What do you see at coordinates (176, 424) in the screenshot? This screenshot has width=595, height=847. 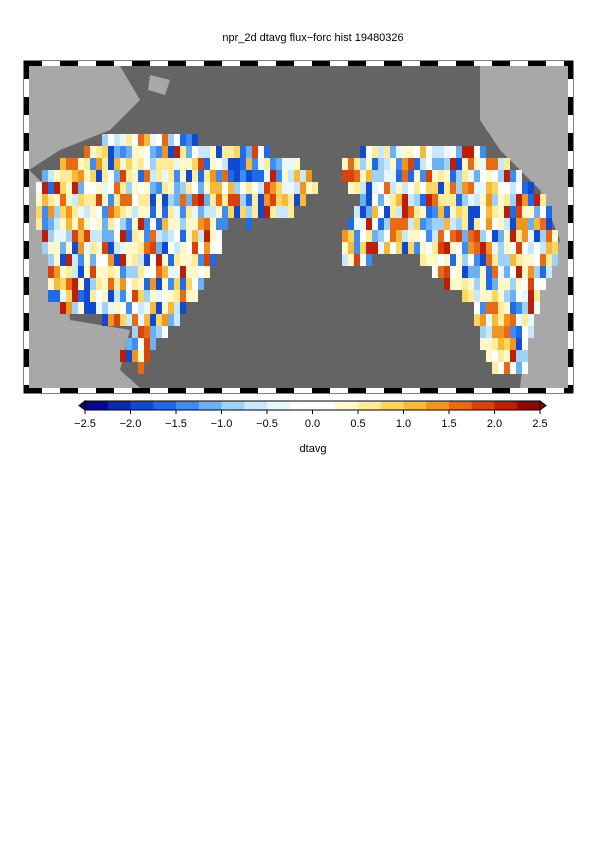 I see `colorbar-tick-label: −1.5` at bounding box center [176, 424].